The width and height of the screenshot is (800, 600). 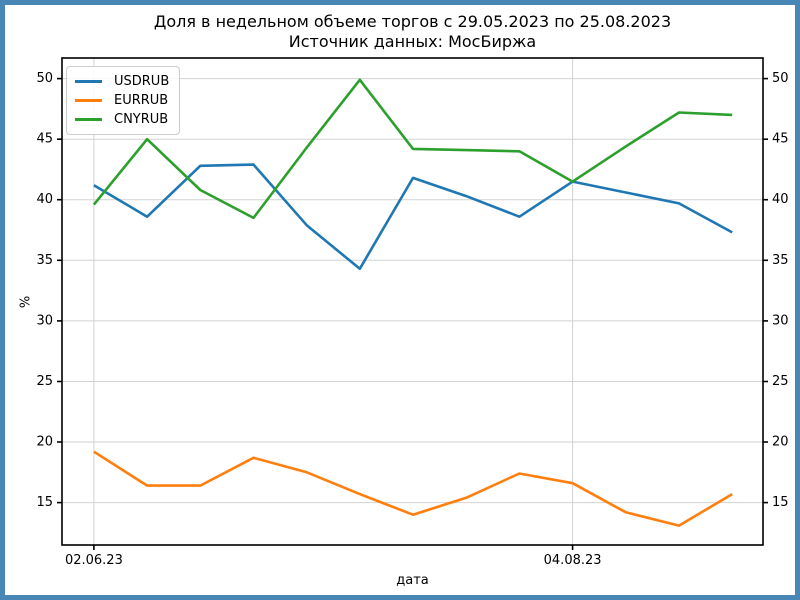 What do you see at coordinates (780, 381) in the screenshot?
I see `y-tick-label-right: 25` at bounding box center [780, 381].